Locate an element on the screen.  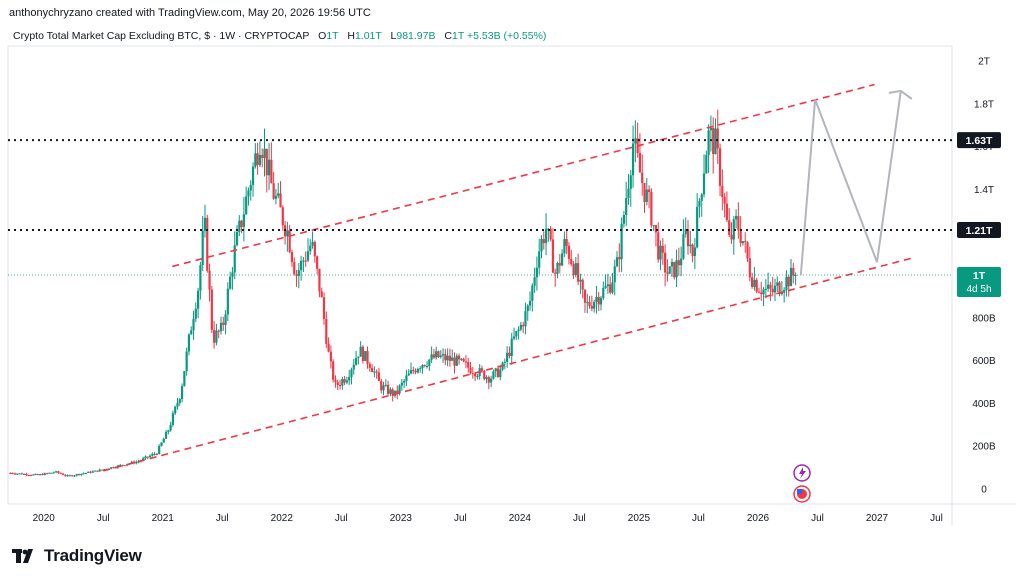
tradingview-wordmark: TradingView is located at coordinates (93, 555).